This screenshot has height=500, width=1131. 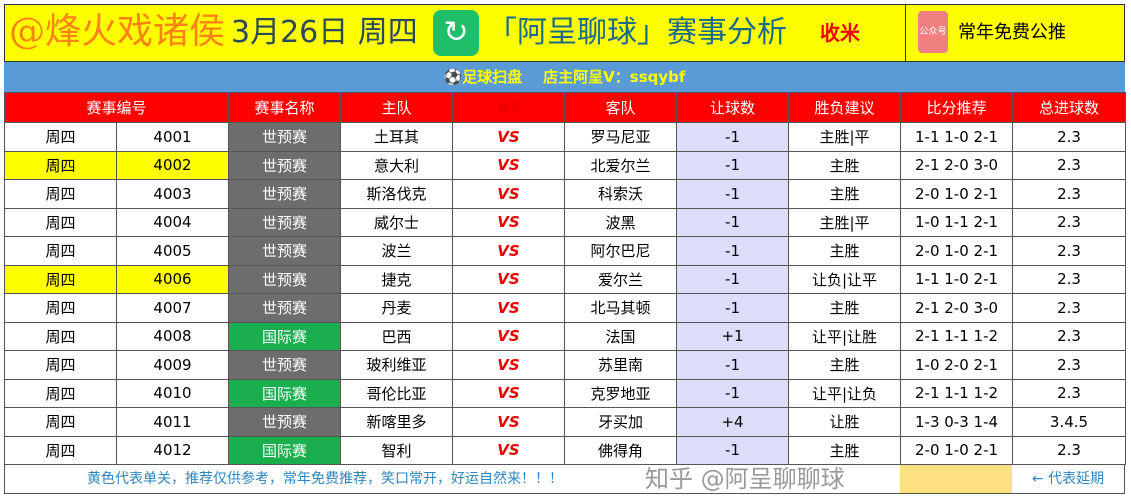 What do you see at coordinates (397, 165) in the screenshot?
I see `cell-home: 意大利` at bounding box center [397, 165].